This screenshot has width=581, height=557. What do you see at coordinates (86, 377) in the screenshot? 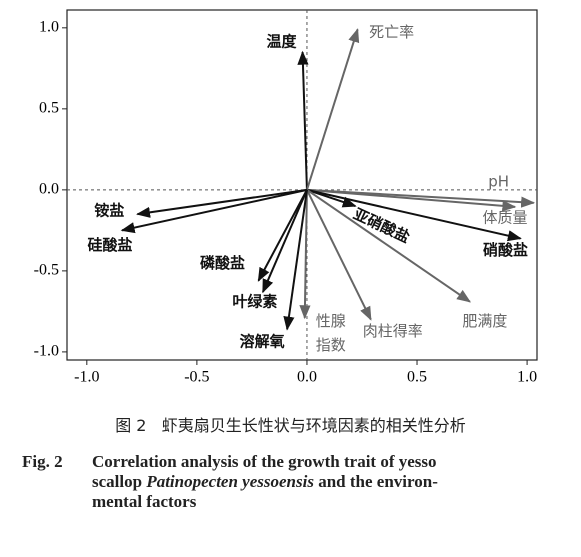
I see `x-tick-label: -1.0` at bounding box center [86, 377].